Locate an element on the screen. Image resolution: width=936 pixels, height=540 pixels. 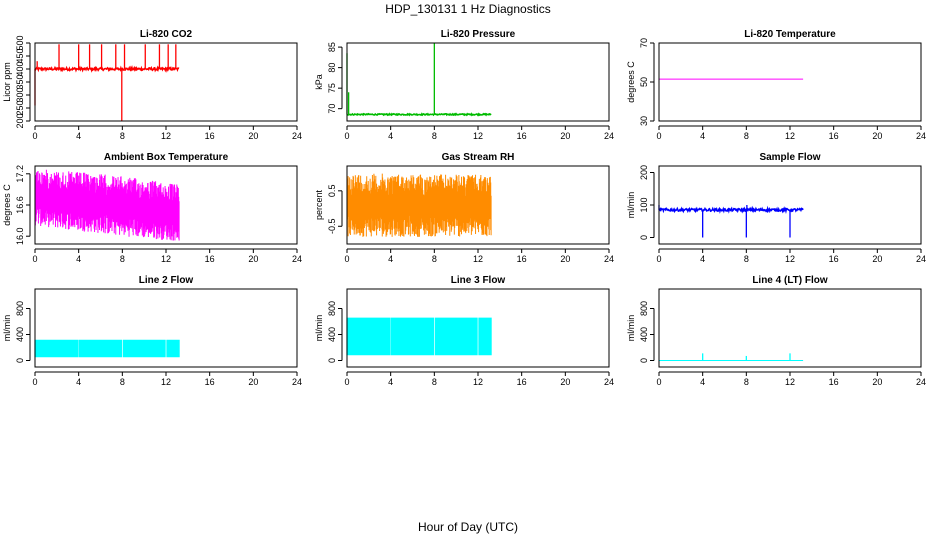
panel-title: Ambient Box Temperature is located at coordinates (166, 157).